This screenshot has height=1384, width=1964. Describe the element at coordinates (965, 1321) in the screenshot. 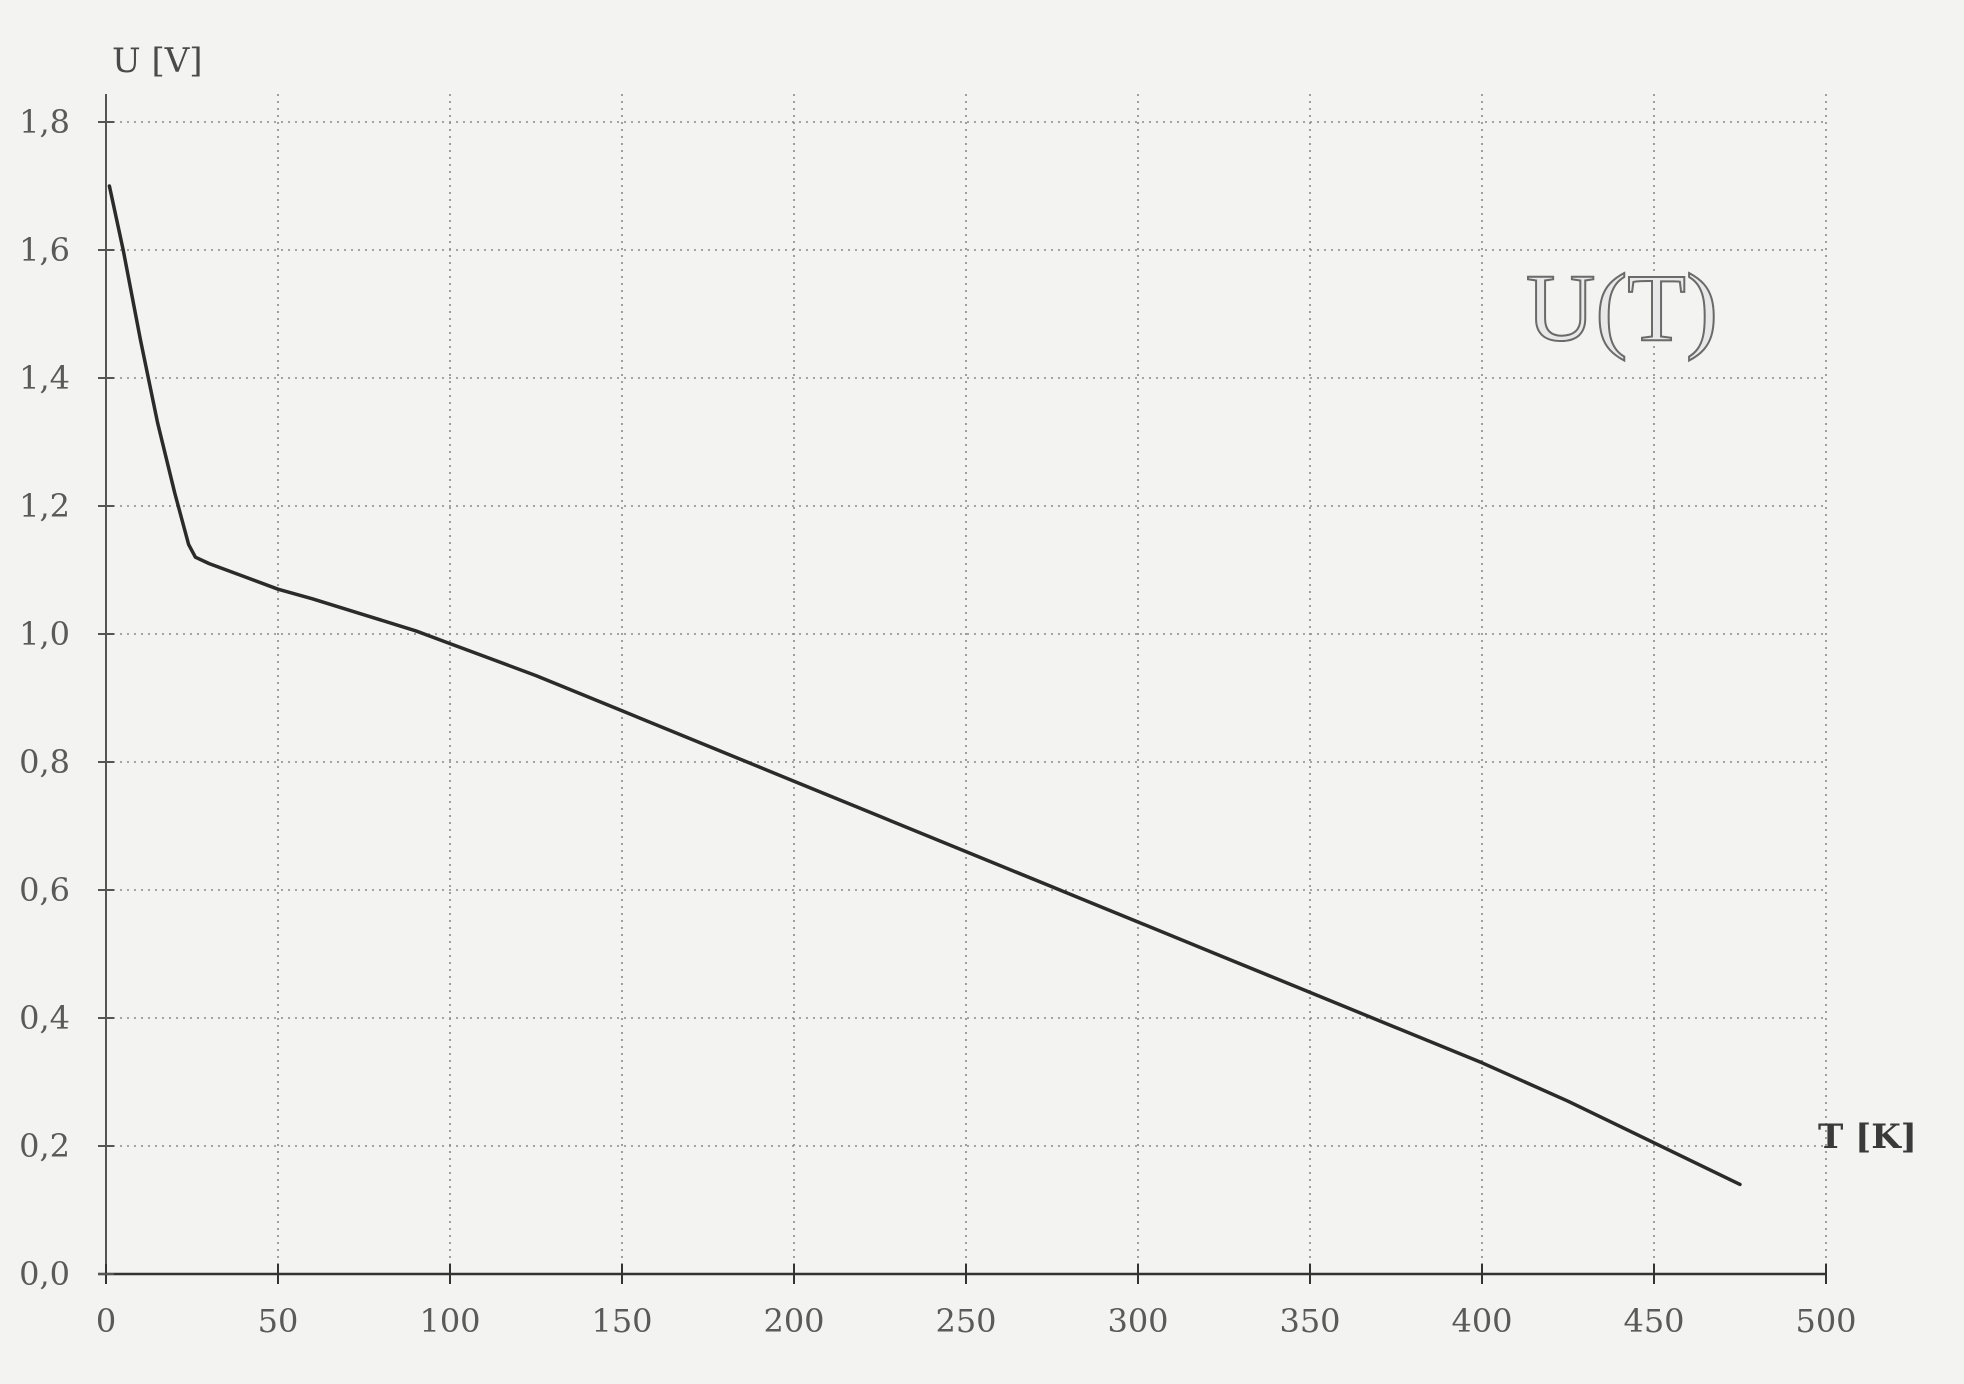

I see `x-tick-label: 250` at that location.